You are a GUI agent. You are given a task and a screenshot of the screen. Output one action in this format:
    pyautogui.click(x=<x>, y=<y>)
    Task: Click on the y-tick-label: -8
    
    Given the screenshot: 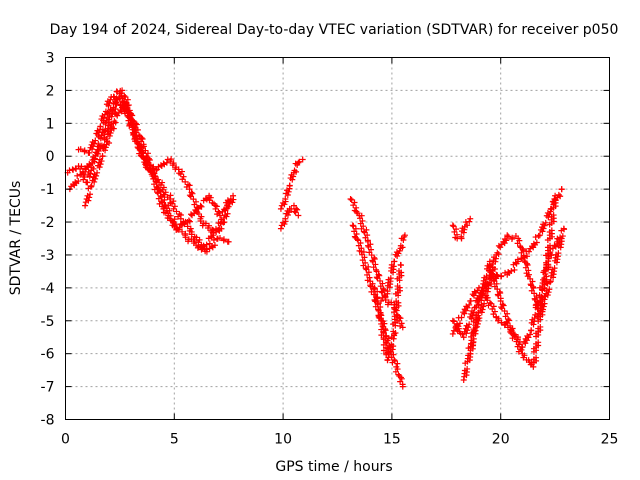 What is the action you would take?
    pyautogui.click(x=48, y=421)
    